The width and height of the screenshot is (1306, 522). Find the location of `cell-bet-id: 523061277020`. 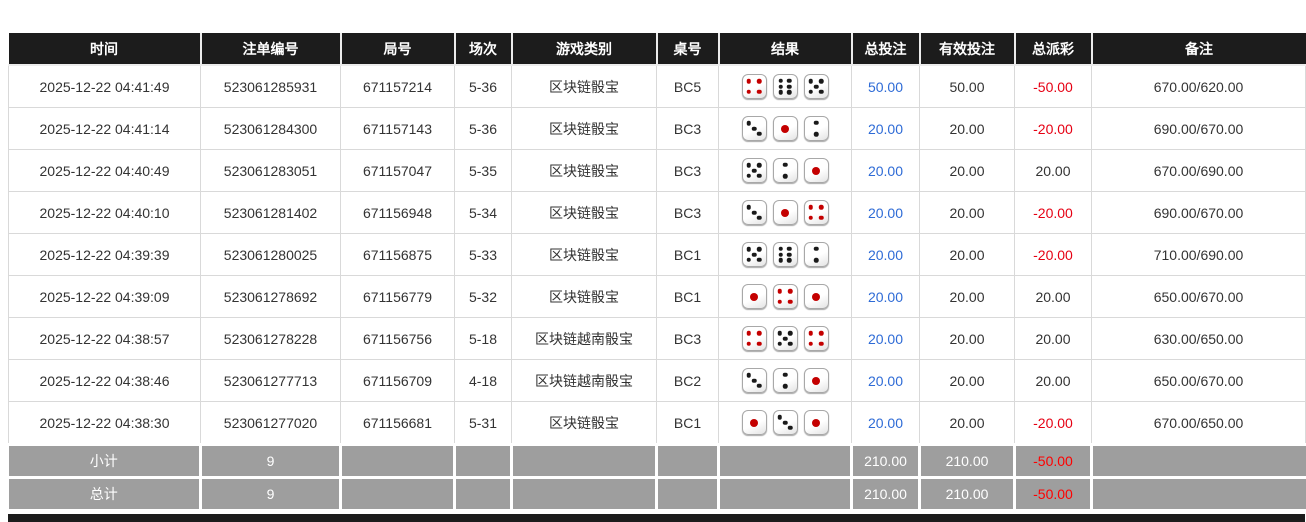

cell-bet-id: 523061277020 is located at coordinates (270, 423).